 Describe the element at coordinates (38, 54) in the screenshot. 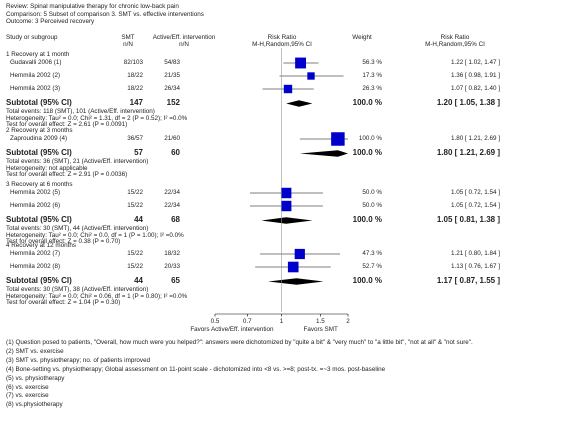

I see `group-title: 1 Recovery at 1 month` at that location.